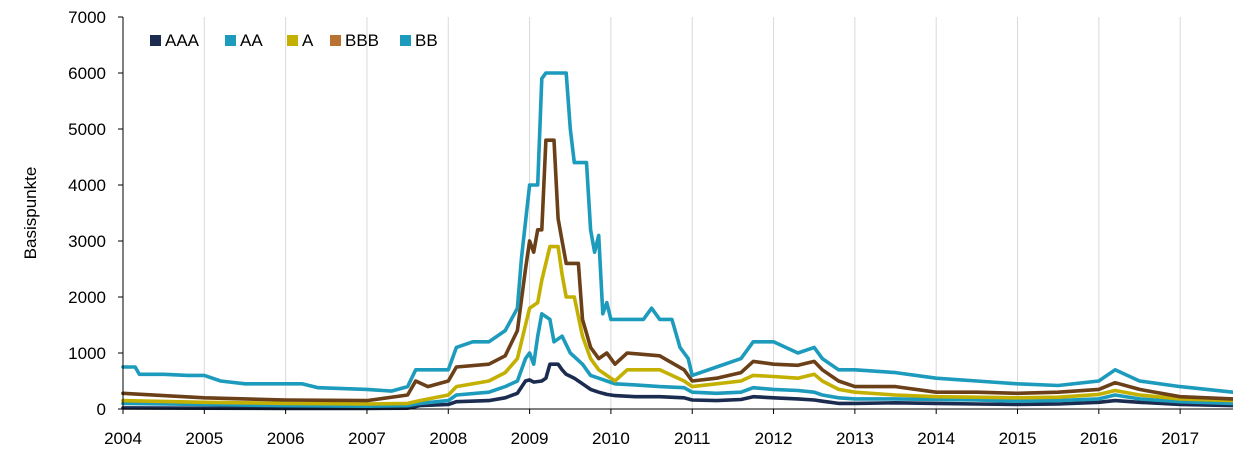 This screenshot has height=453, width=1233. Describe the element at coordinates (677, 386) in the screenshot. I see `series-line-aaa` at that location.